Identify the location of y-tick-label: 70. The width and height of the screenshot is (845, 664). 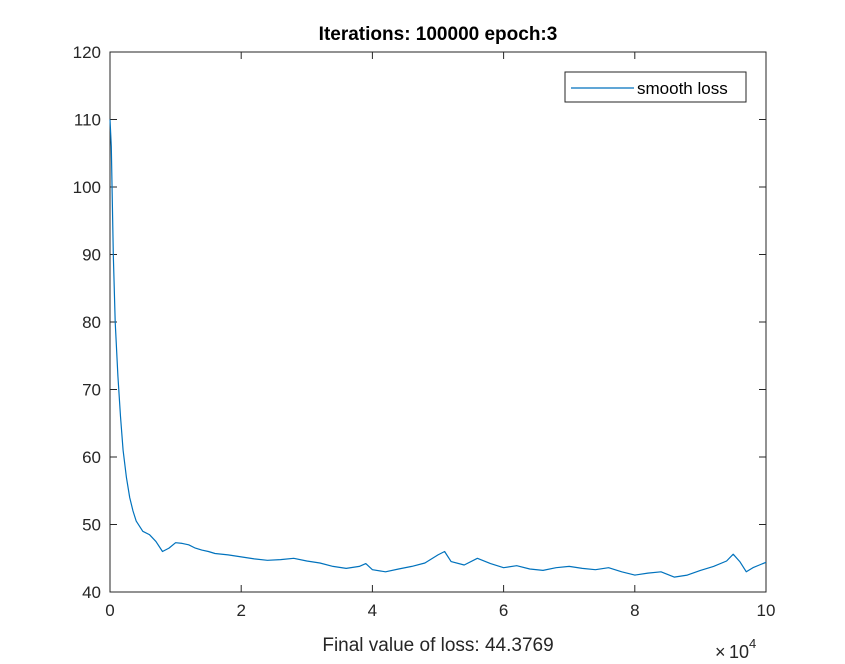
(91, 390).